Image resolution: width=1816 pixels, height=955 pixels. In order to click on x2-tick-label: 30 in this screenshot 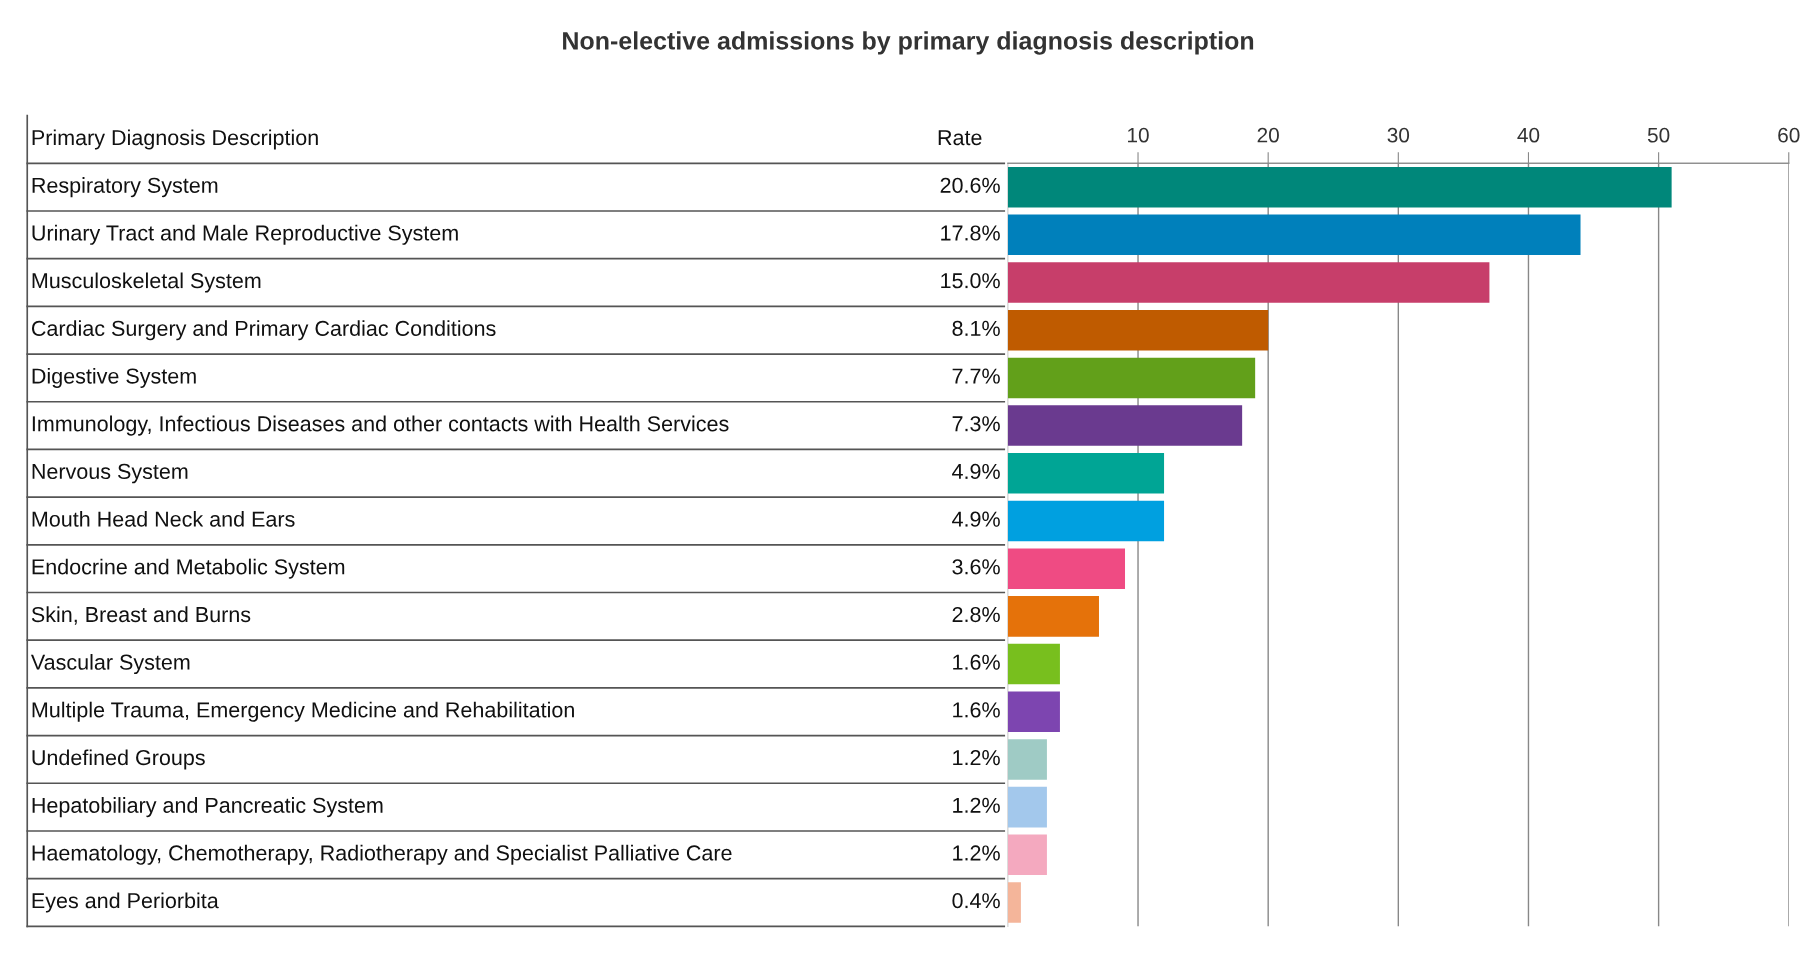, I will do `click(1398, 135)`.